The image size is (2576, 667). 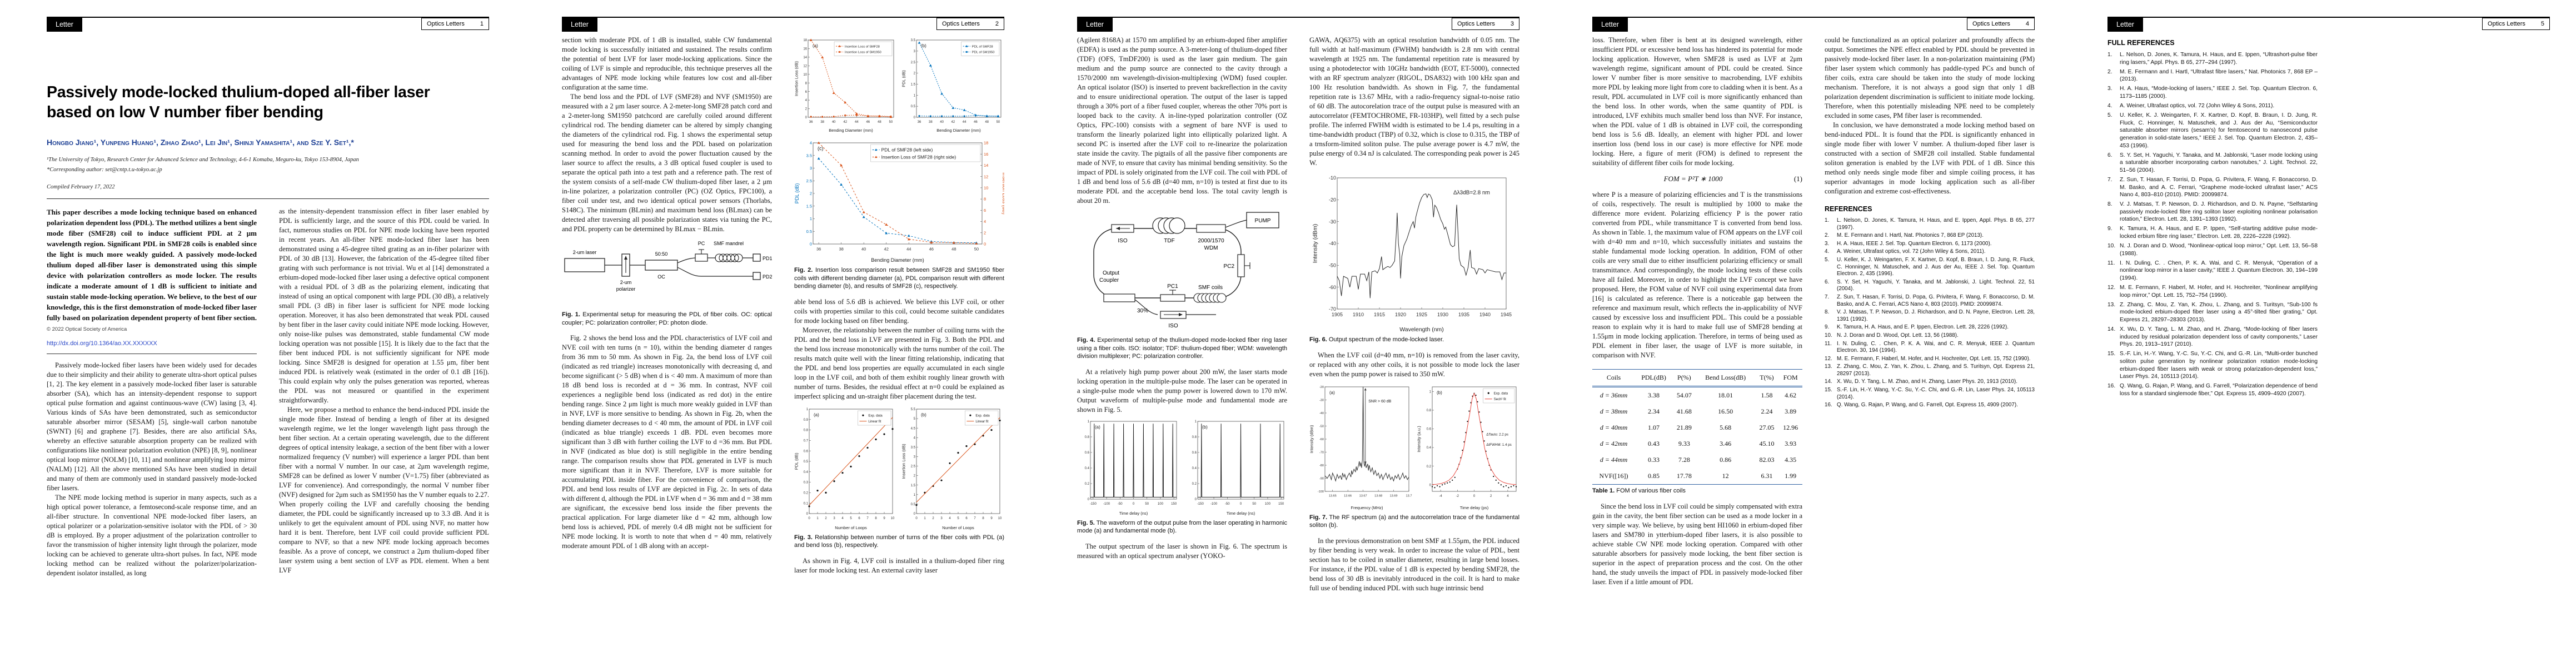 I want to click on svg-text: -50, so click(x=1227, y=504).